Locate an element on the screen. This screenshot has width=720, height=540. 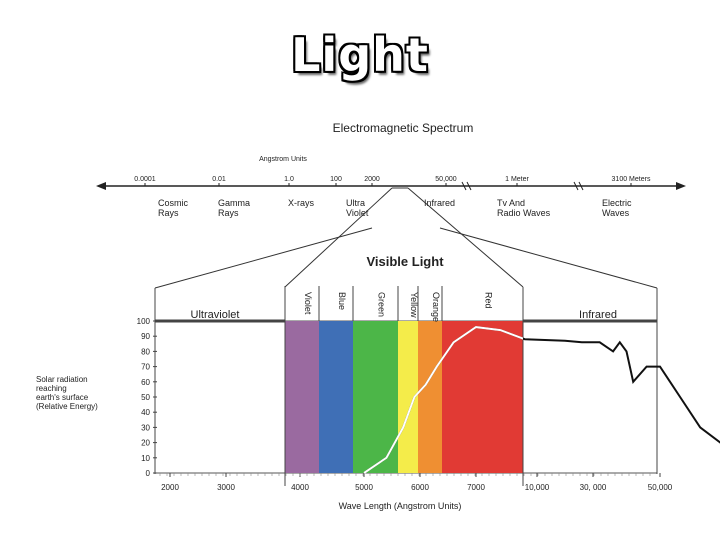
spectrum-band-label: Infrared is located at coordinates (439, 203).